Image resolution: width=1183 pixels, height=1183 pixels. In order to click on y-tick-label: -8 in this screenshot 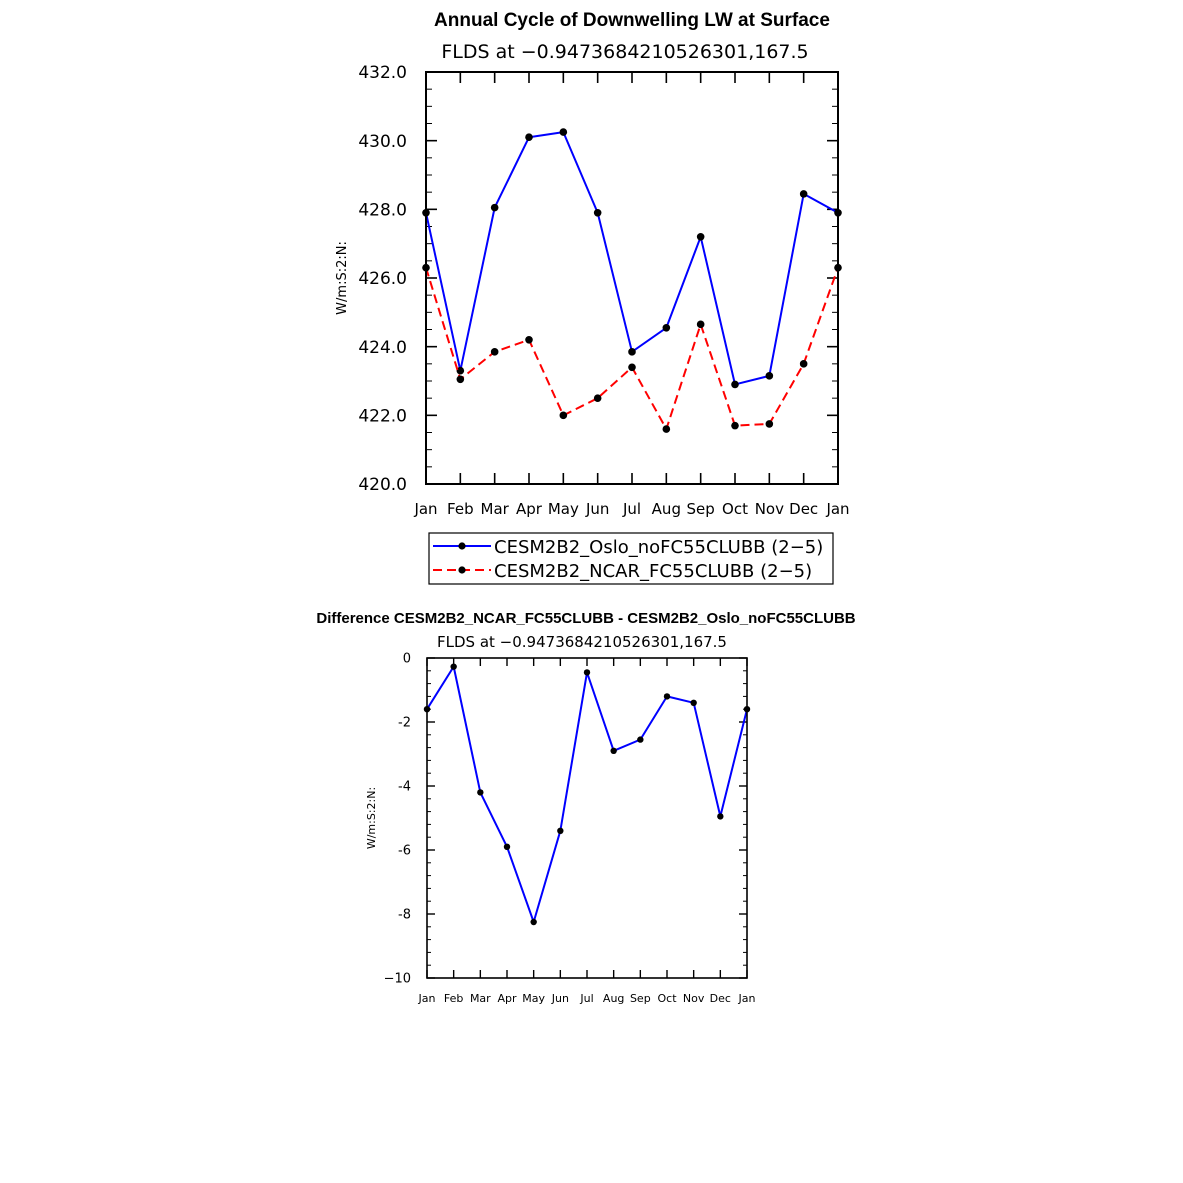, I will do `click(404, 915)`.